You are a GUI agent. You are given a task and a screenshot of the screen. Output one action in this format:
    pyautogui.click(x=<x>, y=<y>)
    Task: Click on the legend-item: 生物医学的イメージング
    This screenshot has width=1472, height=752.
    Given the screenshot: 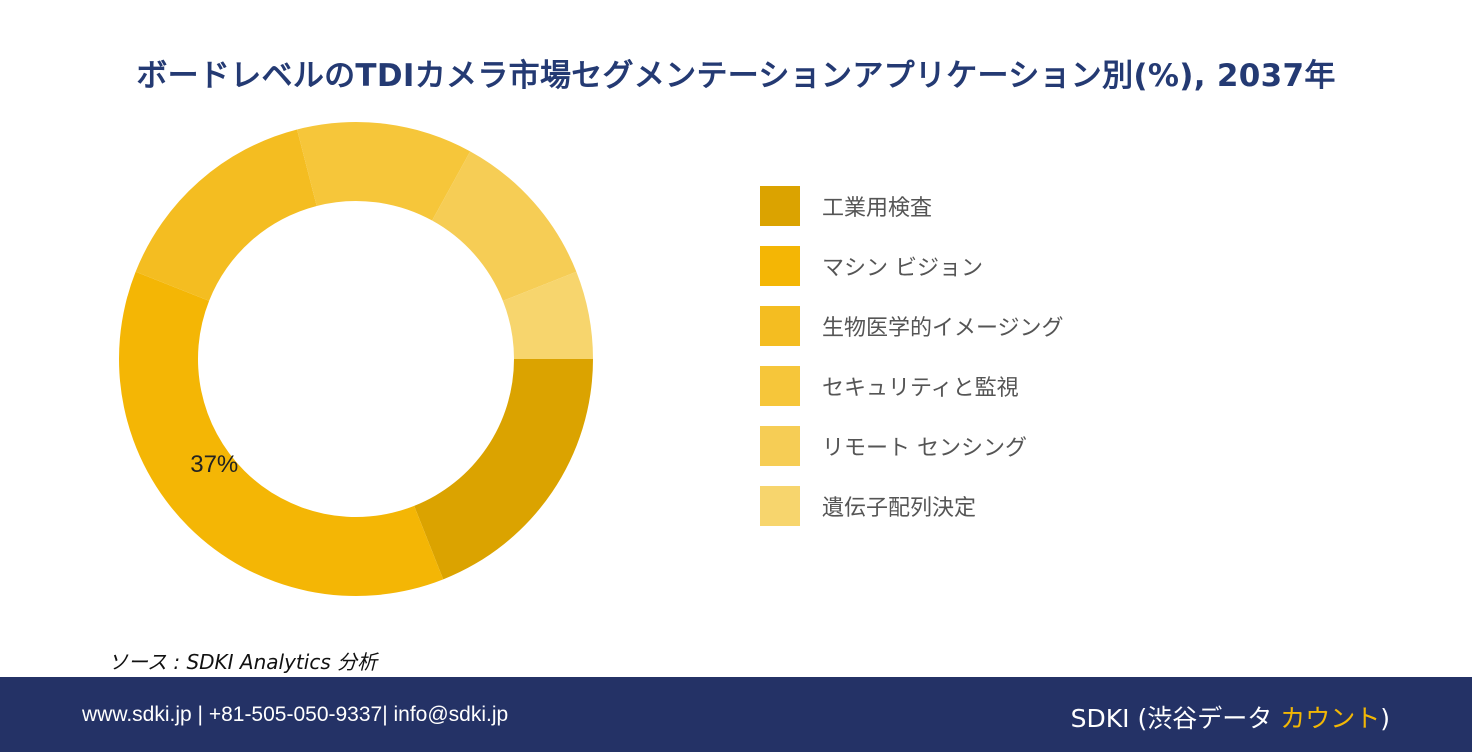 What is the action you would take?
    pyautogui.click(x=912, y=326)
    